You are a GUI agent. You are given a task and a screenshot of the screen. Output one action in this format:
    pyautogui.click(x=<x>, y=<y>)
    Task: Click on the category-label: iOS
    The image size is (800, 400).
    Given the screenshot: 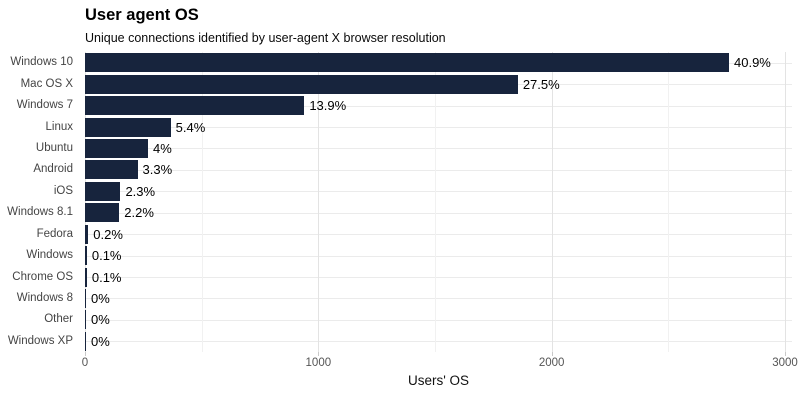 What is the action you would take?
    pyautogui.click(x=63, y=190)
    